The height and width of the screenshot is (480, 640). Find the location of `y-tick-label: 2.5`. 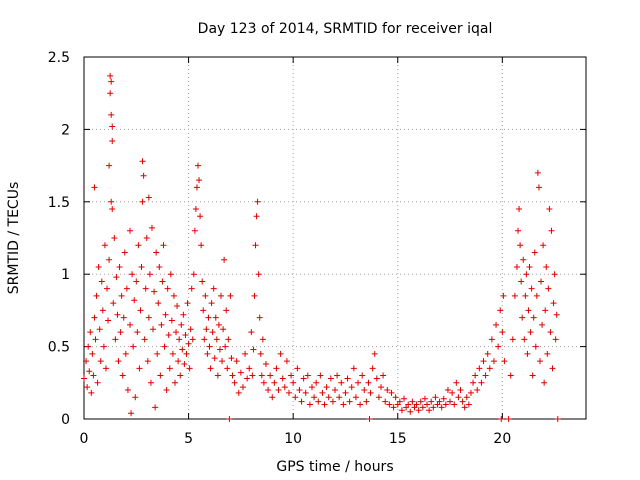

y-tick-label: 2.5 is located at coordinates (59, 58).